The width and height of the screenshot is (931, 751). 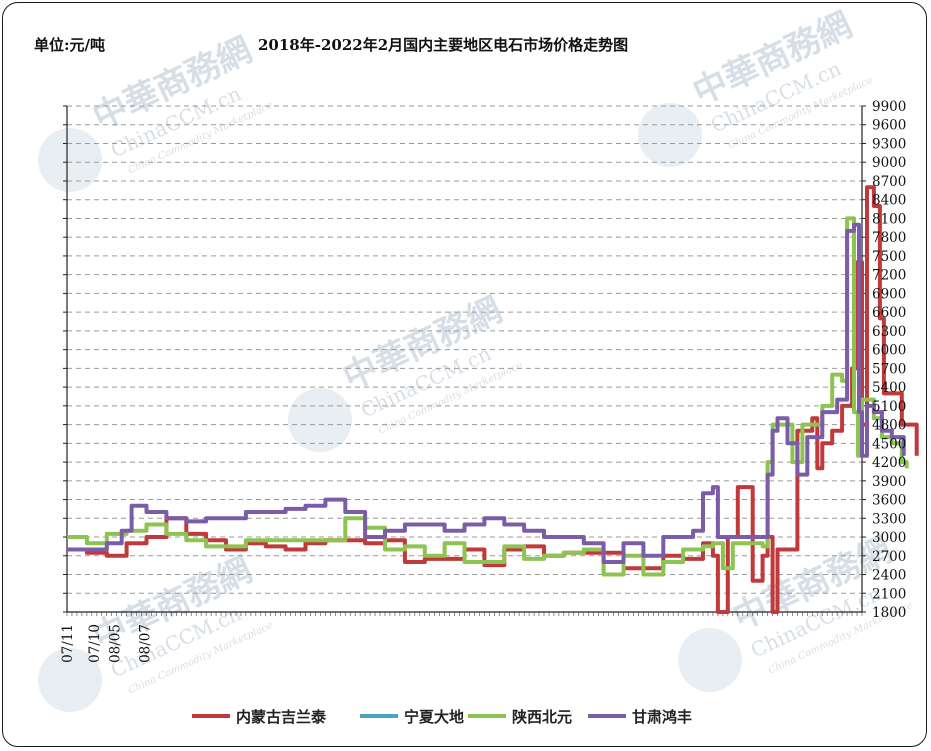 What do you see at coordinates (889, 351) in the screenshot?
I see `y-tick-label: 6000` at bounding box center [889, 351].